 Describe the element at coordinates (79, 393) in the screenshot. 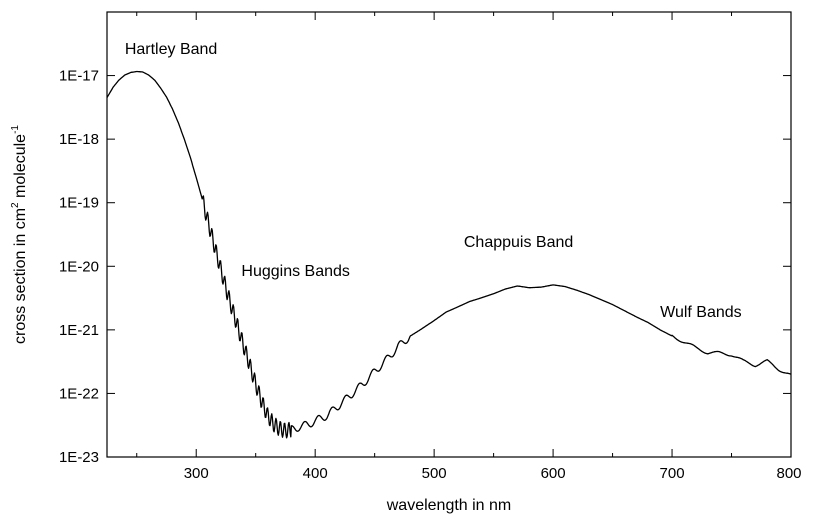

I see `y-tick-label: 1E-22` at that location.